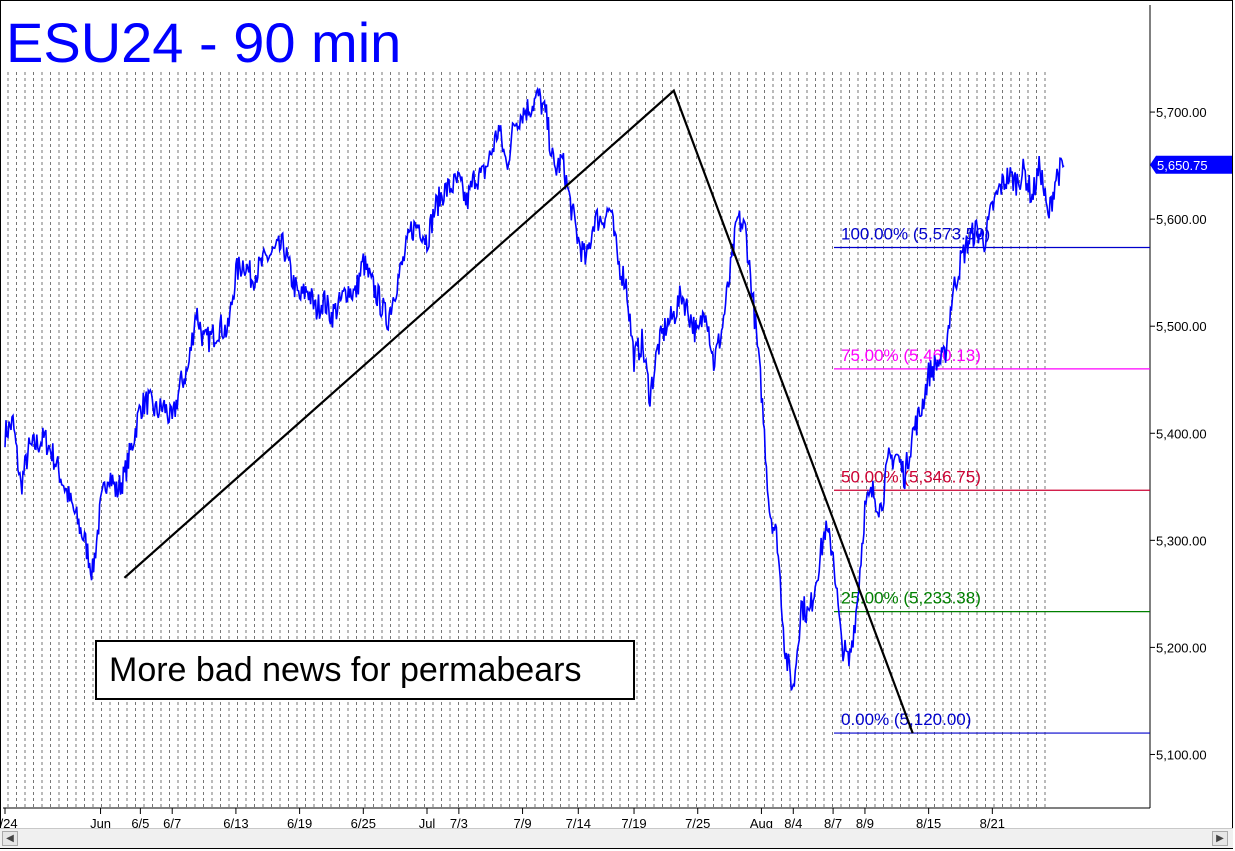 This screenshot has width=1235, height=851. Describe the element at coordinates (1181, 433) in the screenshot. I see `y-tick-label: 5,400.00` at that location.